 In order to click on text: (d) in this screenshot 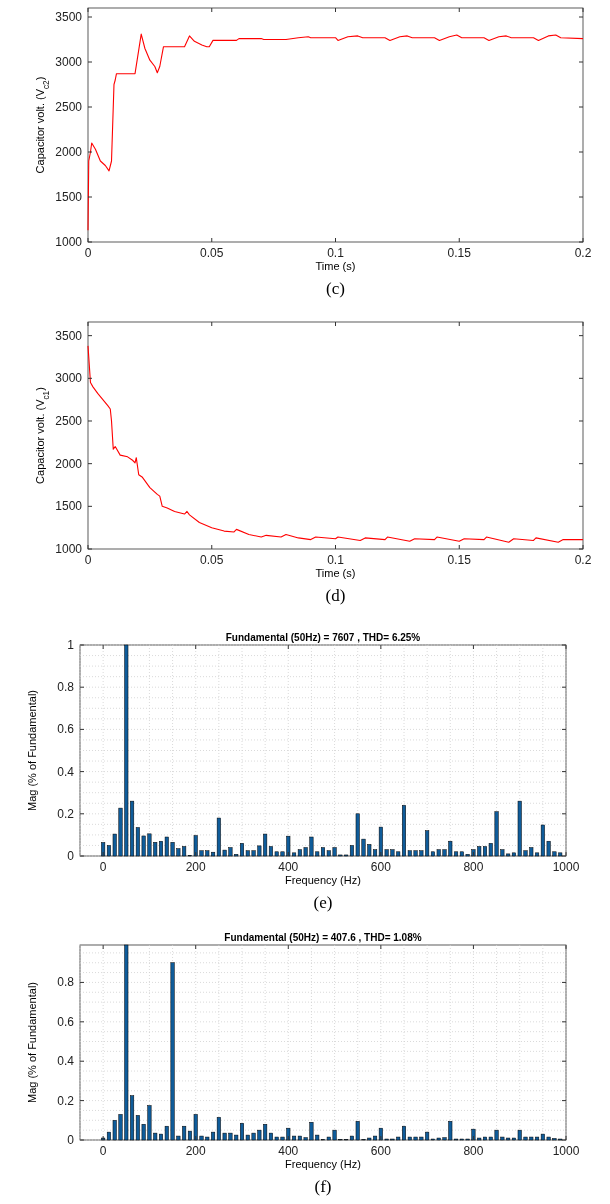, I will do `click(335, 595)`.